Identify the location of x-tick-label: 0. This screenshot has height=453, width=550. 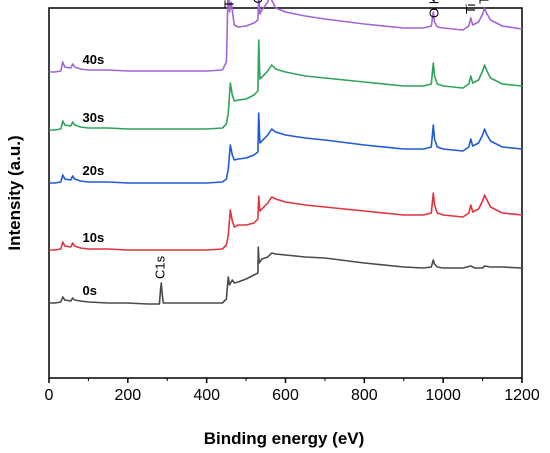
(49, 395).